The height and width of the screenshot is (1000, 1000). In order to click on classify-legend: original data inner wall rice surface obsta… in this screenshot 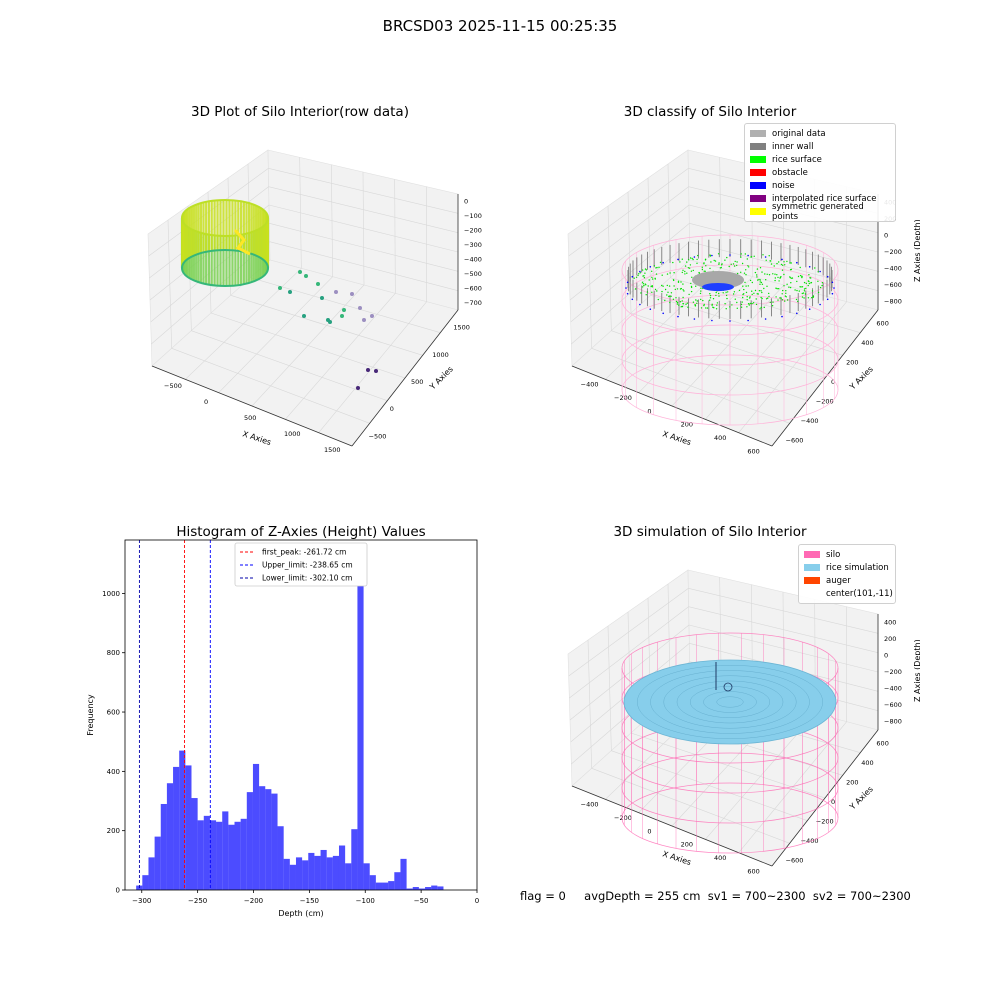, I will do `click(820, 172)`.